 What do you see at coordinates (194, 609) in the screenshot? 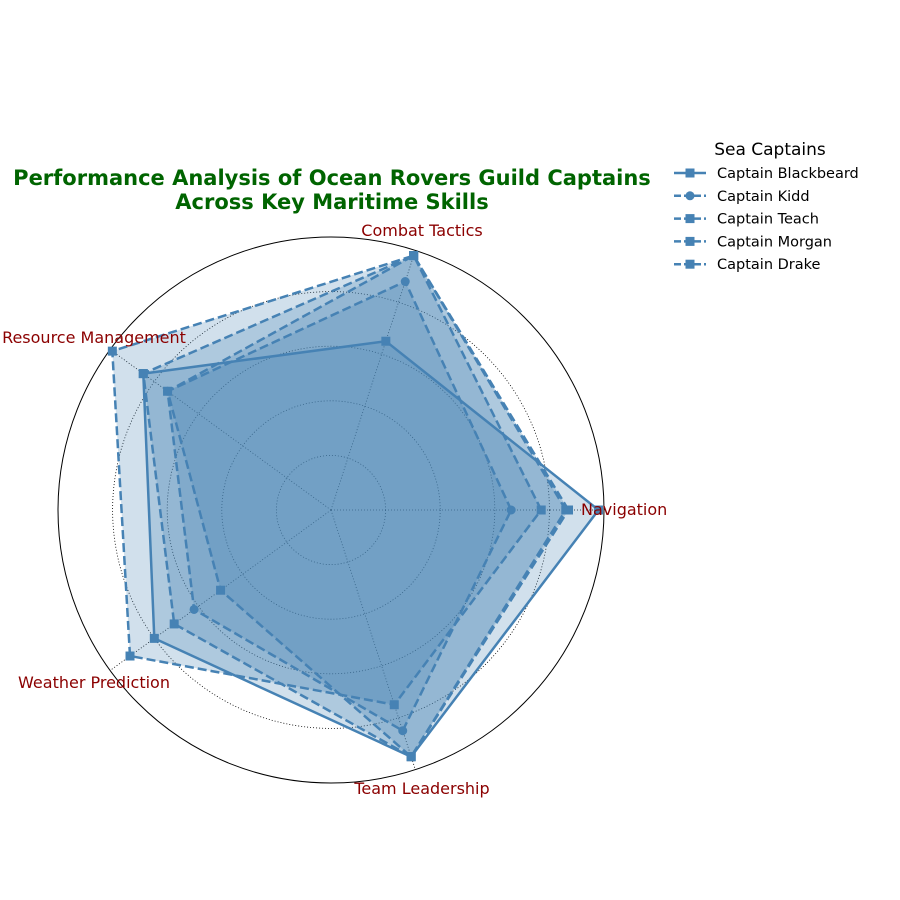
I see `marker-captain-kidd-weather-prediction` at bounding box center [194, 609].